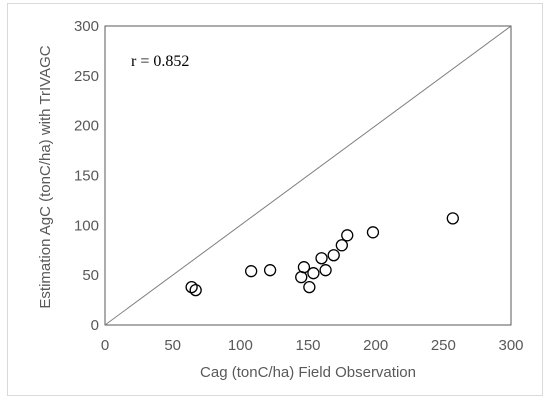 This screenshot has width=550, height=401. Describe the element at coordinates (307, 345) in the screenshot. I see `x-tick-label: 150` at that location.